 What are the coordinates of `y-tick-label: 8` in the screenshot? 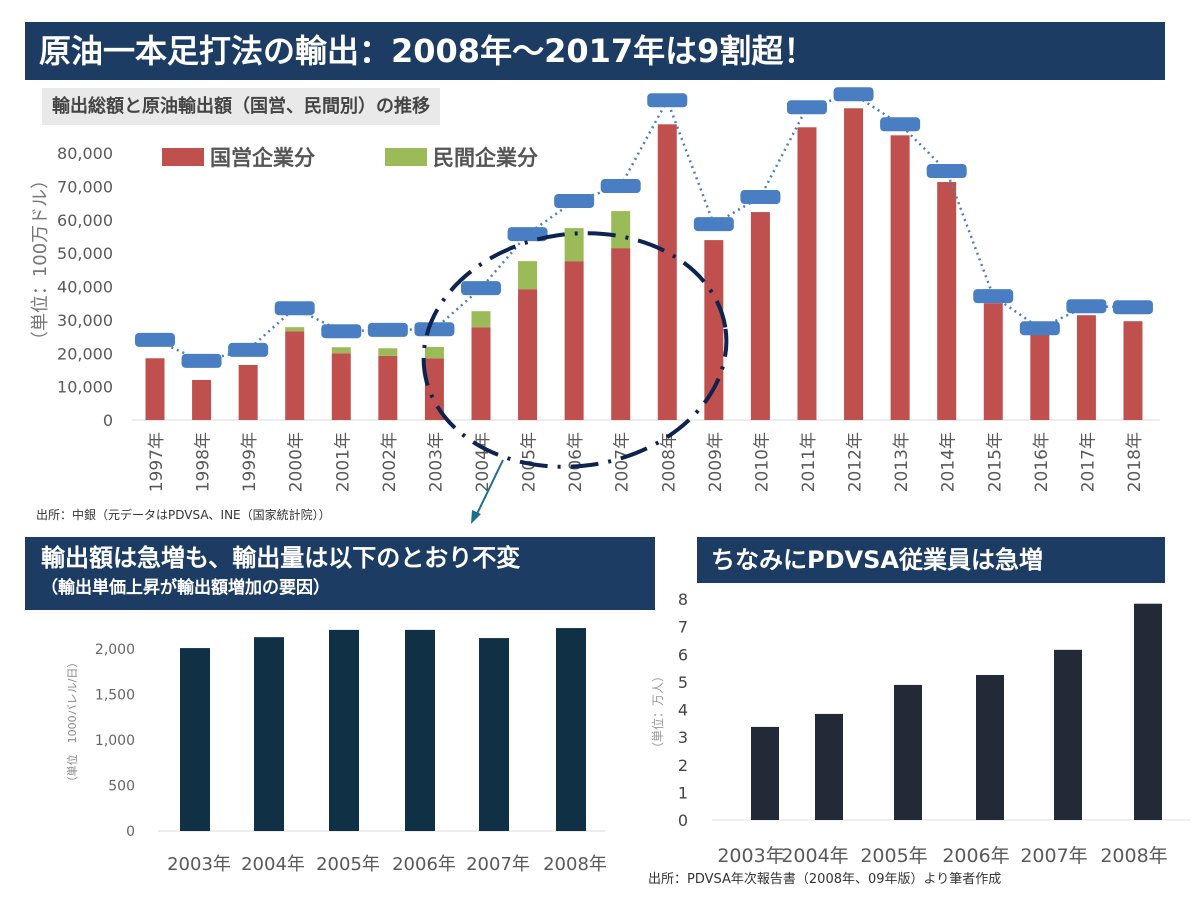 It's located at (683, 599).